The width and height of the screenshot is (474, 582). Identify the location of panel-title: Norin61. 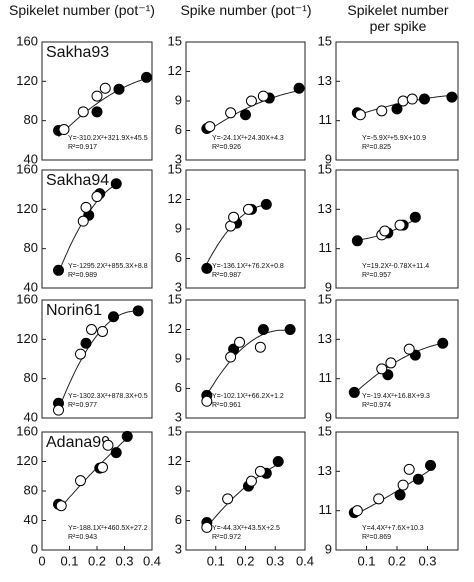
(74, 310).